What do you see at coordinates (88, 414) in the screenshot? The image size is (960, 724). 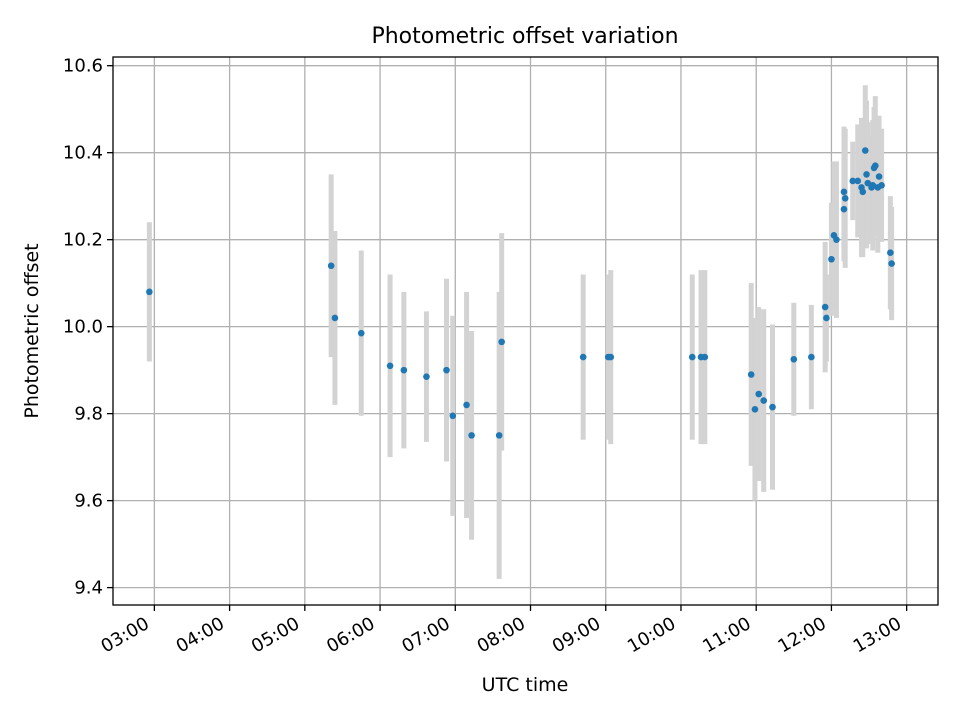 I see `y-tick-label: 9.8` at bounding box center [88, 414].